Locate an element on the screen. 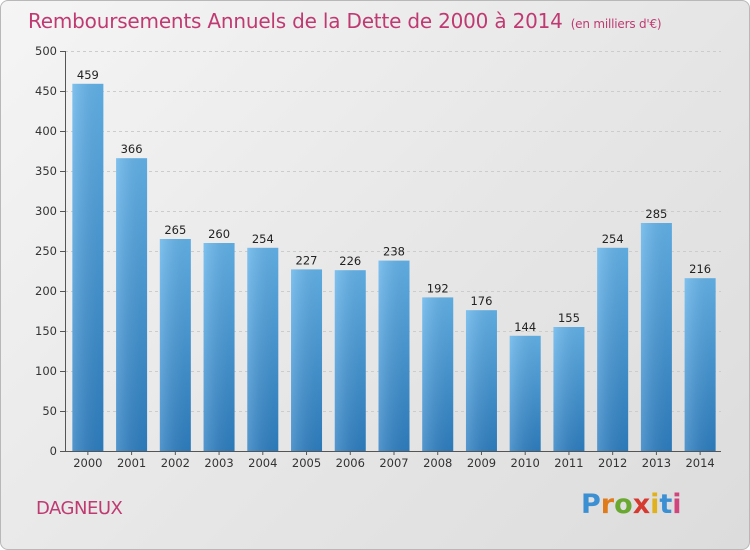 The height and width of the screenshot is (550, 750). data-label: 459 is located at coordinates (88, 75).